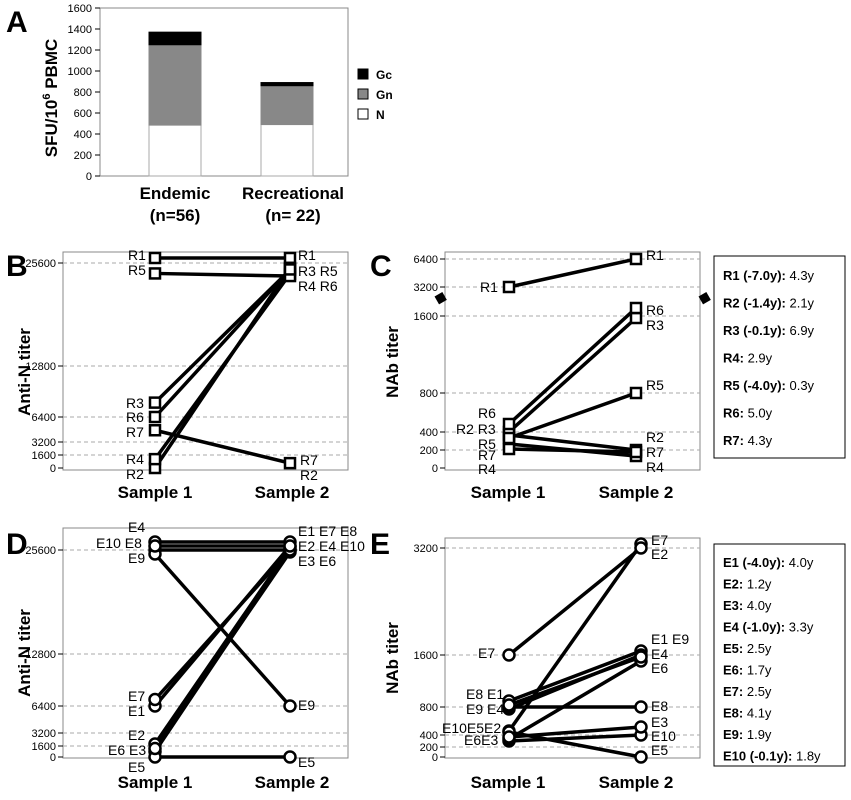 Image resolution: width=851 pixels, height=800 pixels. Describe the element at coordinates (44, 734) in the screenshot. I see `panel-d-y-tick-label: 3200` at that location.